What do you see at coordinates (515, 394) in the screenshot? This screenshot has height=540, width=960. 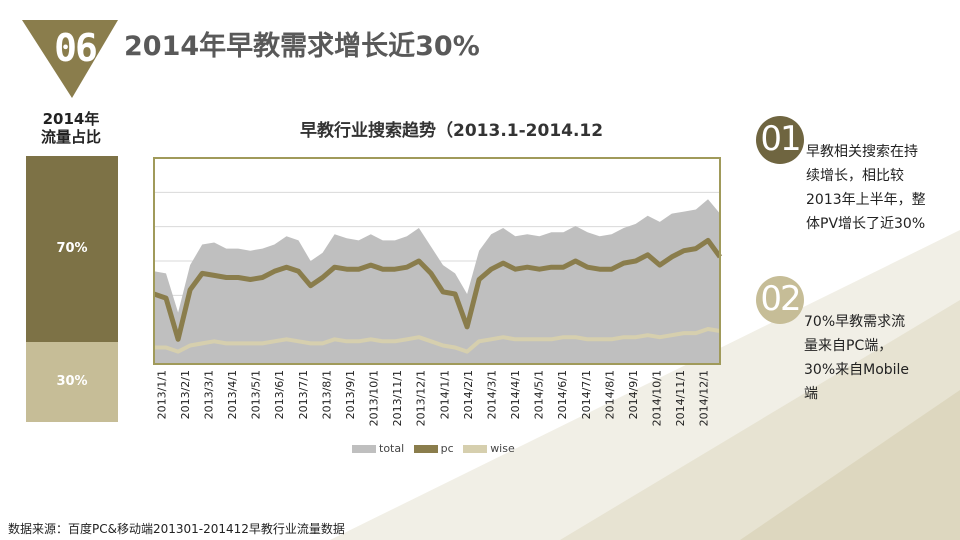 I see `x-tick-label: 2014/4/1` at bounding box center [515, 394].